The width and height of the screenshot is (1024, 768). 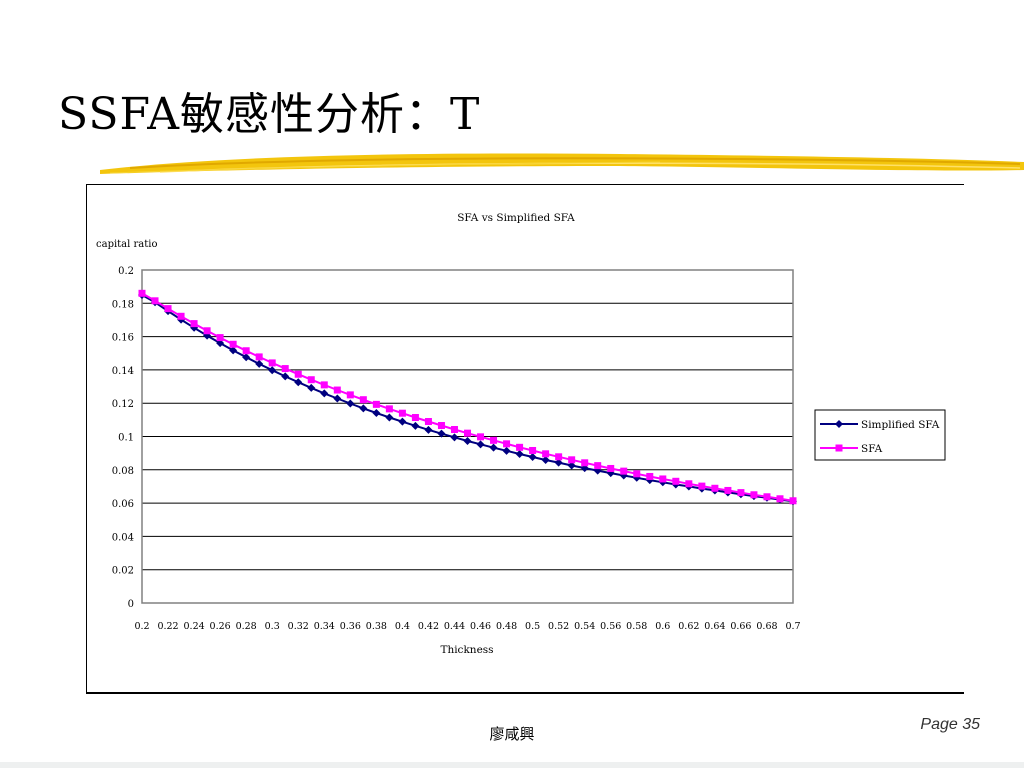 What do you see at coordinates (454, 626) in the screenshot?
I see `x-tick-label: 0.44` at bounding box center [454, 626].